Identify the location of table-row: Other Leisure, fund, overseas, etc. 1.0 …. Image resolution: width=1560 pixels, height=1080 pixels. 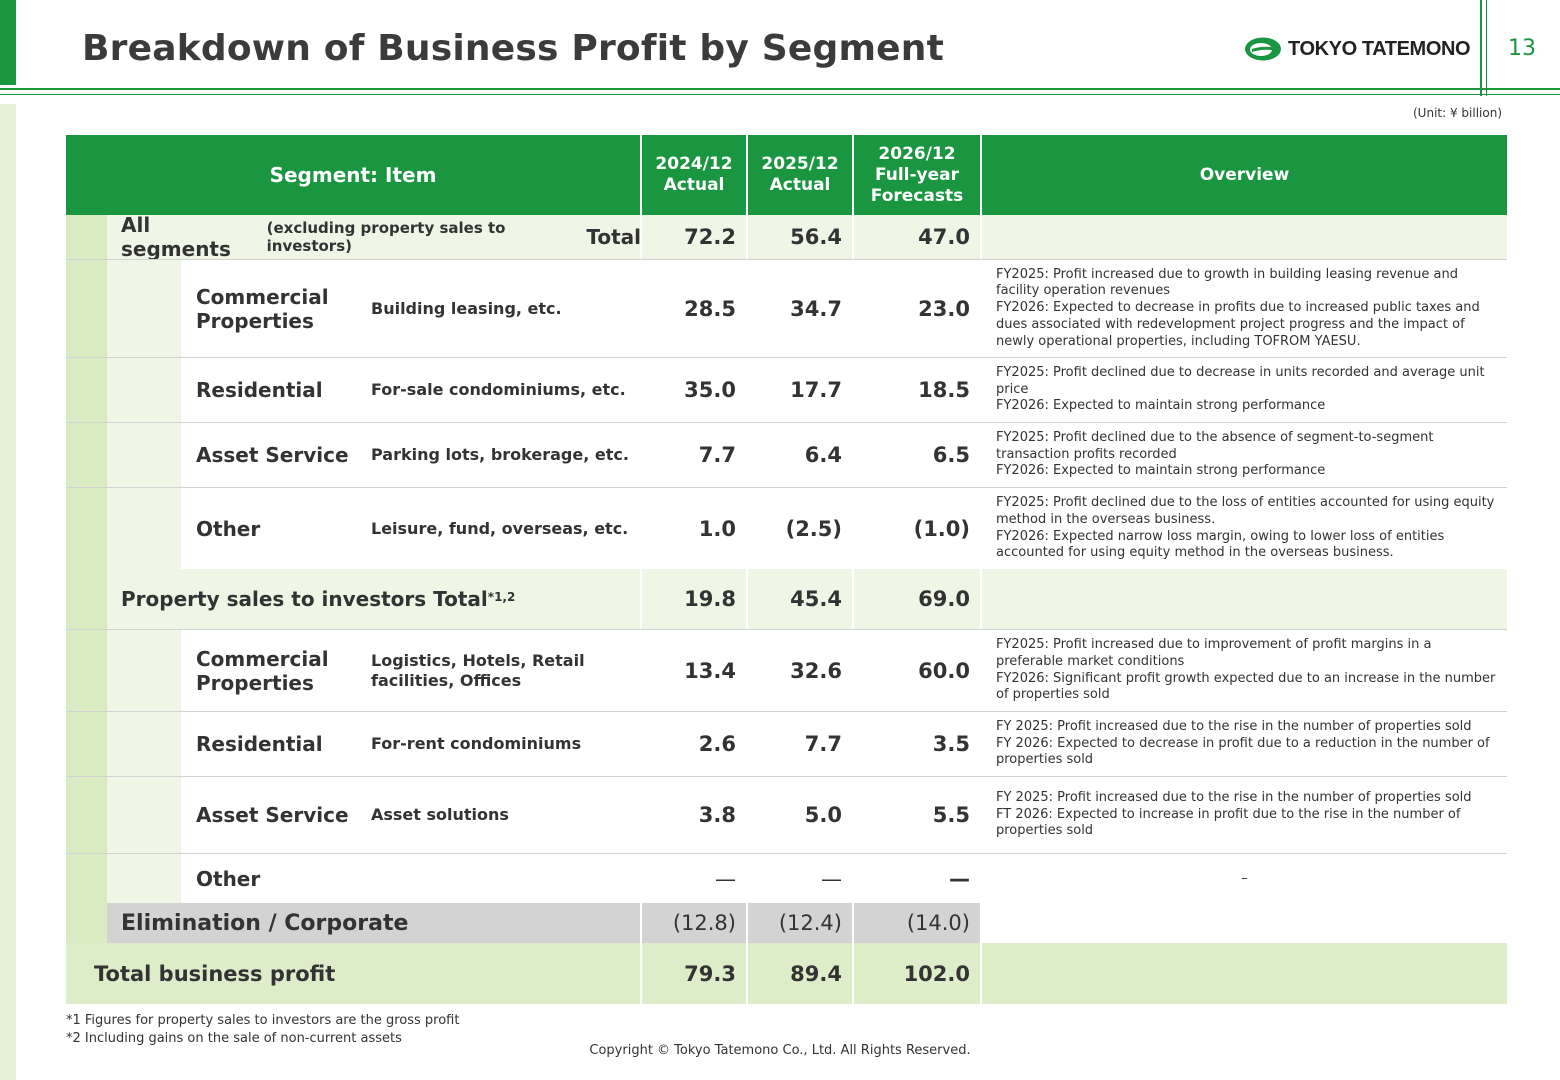
(786, 528).